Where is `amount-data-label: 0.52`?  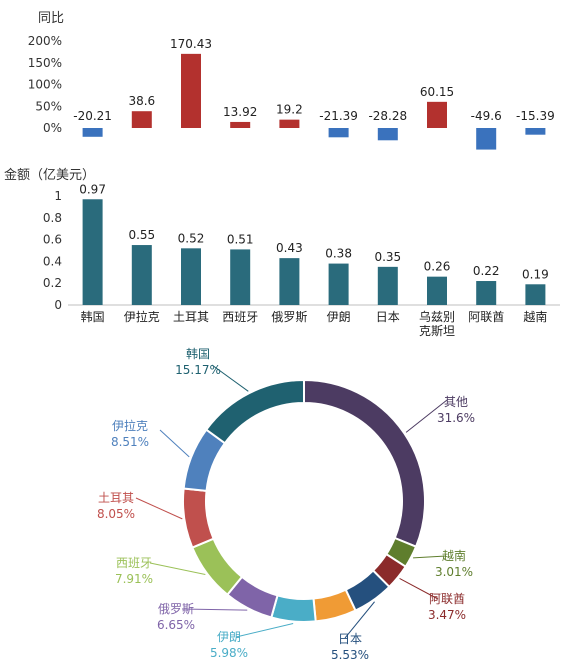 amount-data-label: 0.52 is located at coordinates (191, 238).